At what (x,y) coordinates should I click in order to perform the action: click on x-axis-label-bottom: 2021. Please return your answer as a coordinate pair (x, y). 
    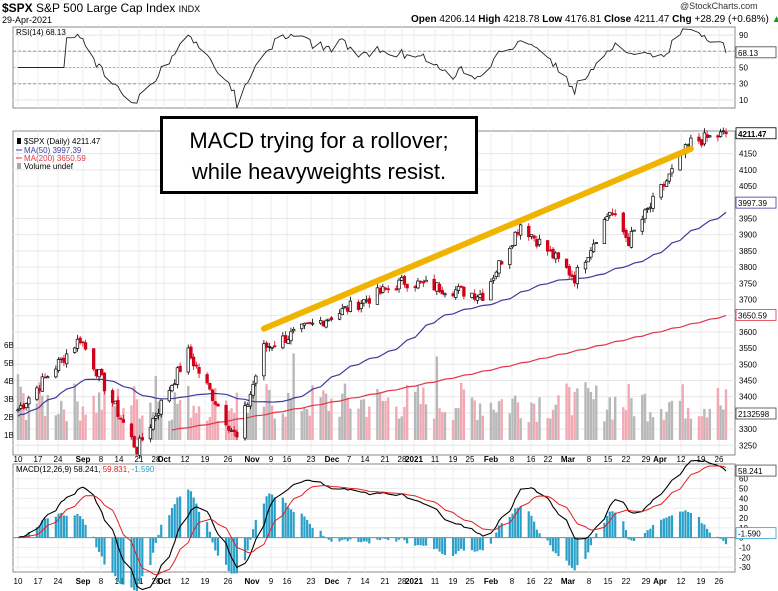
    Looking at the image, I should click on (414, 581).